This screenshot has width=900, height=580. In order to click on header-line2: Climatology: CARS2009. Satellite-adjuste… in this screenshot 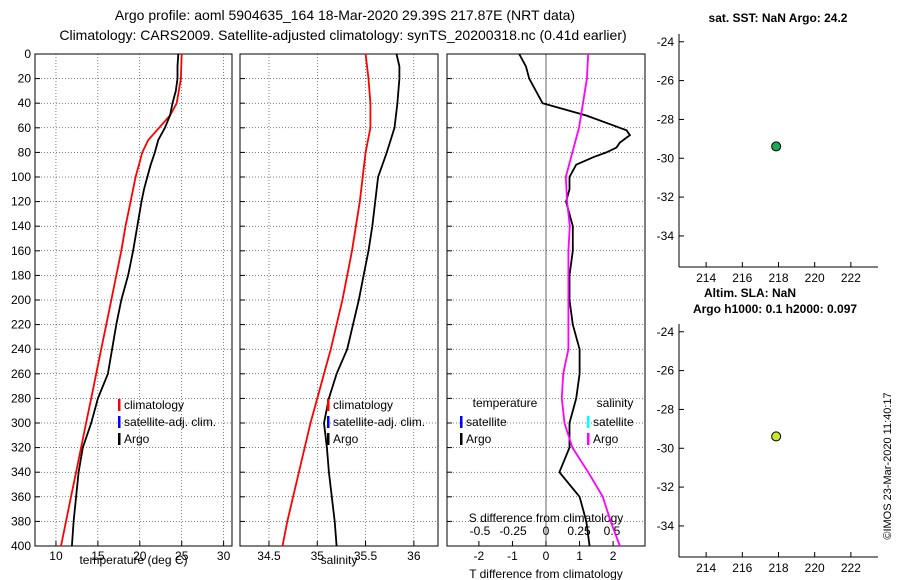, I will do `click(342, 35)`.